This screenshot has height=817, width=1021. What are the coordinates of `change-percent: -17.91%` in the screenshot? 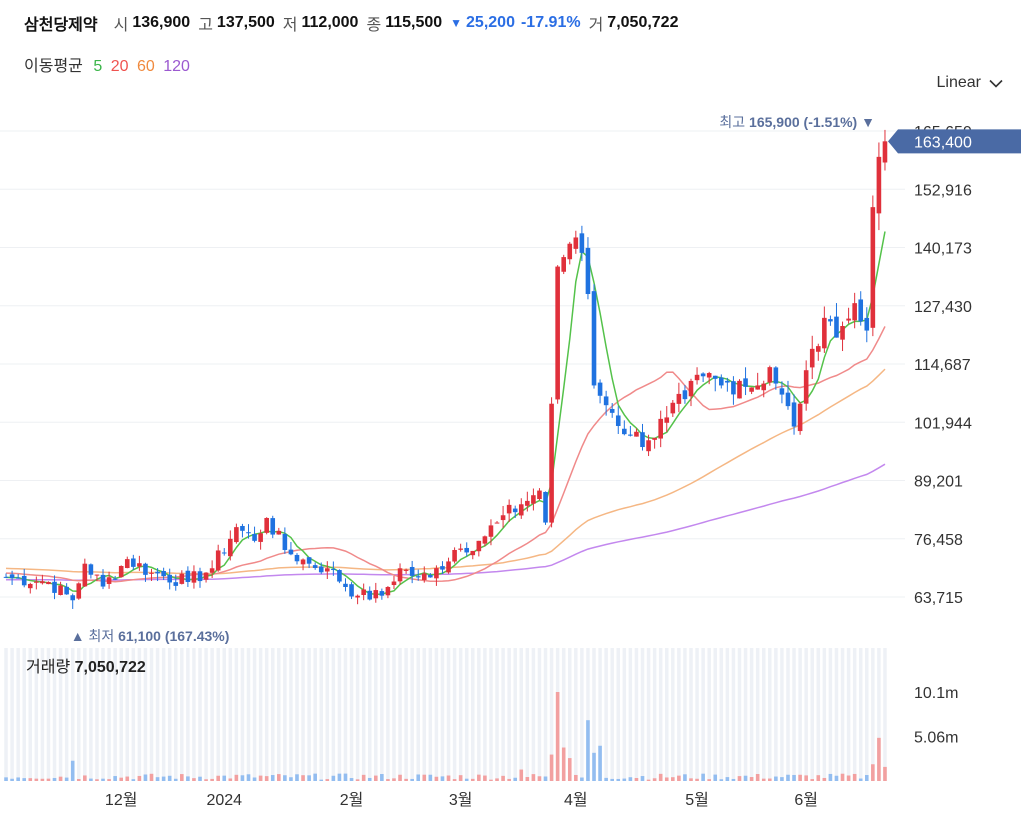 It's located at (550, 22).